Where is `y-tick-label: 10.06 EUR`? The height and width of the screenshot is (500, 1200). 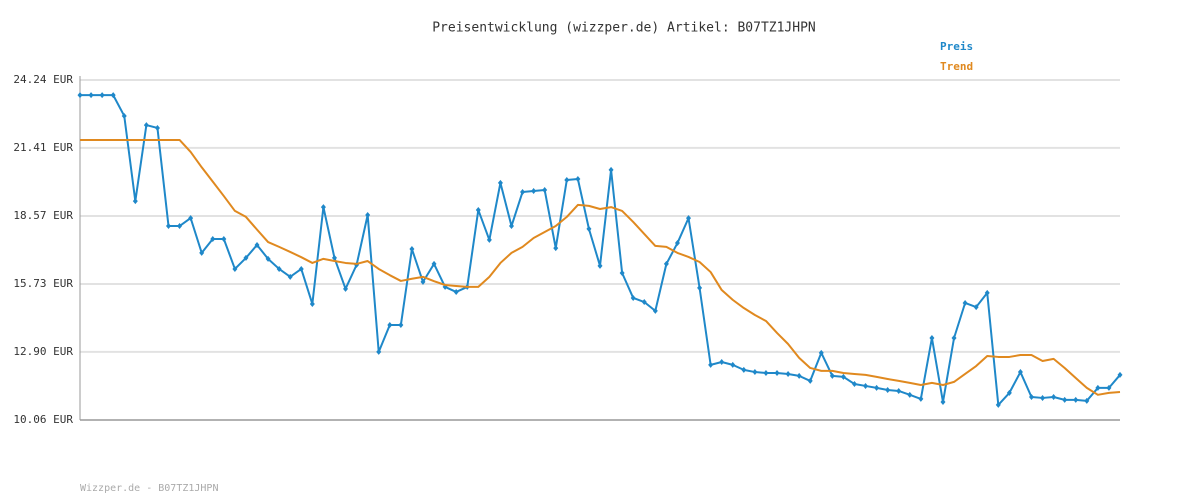
y-tick-label: 10.06 EUR is located at coordinates (43, 419).